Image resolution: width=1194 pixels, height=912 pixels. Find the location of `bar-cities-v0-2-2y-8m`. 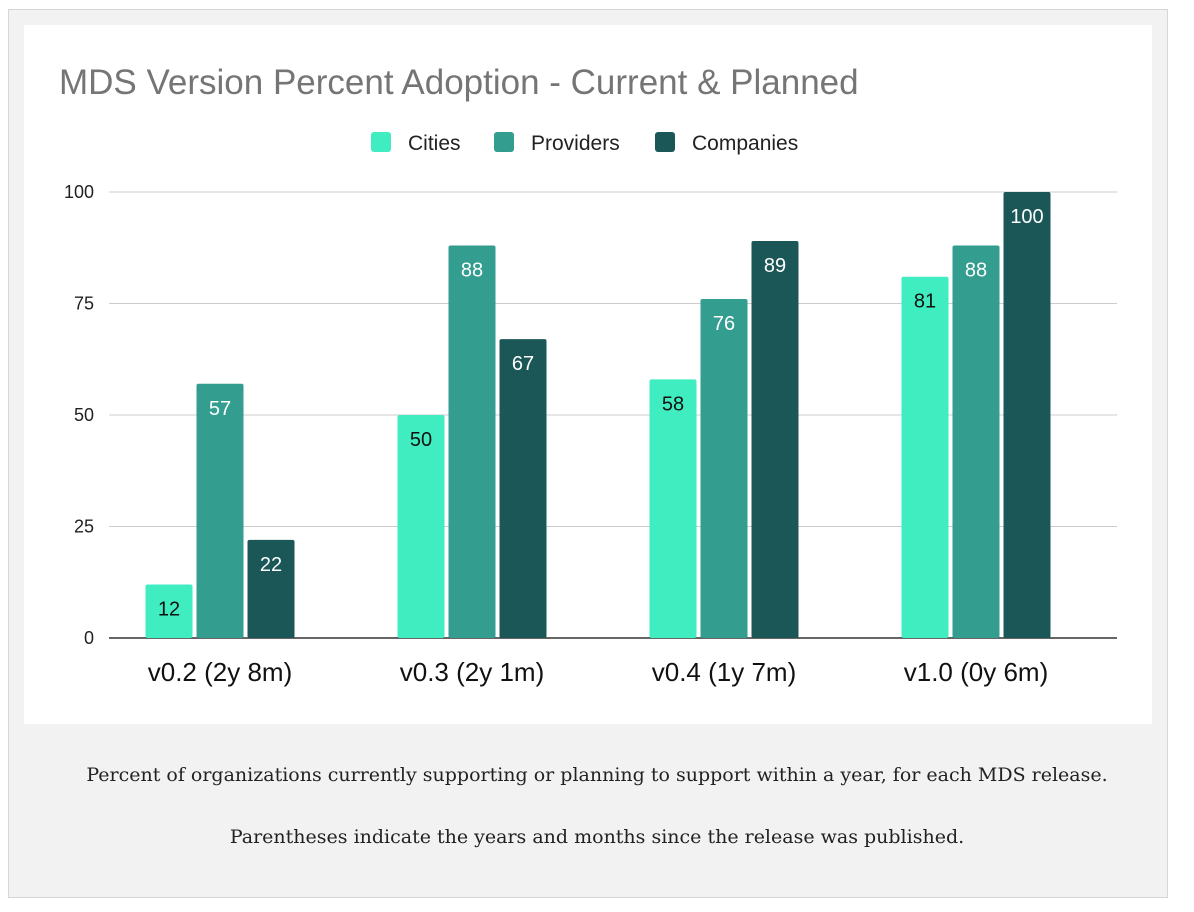

bar-cities-v0-2-2y-8m is located at coordinates (169, 611).